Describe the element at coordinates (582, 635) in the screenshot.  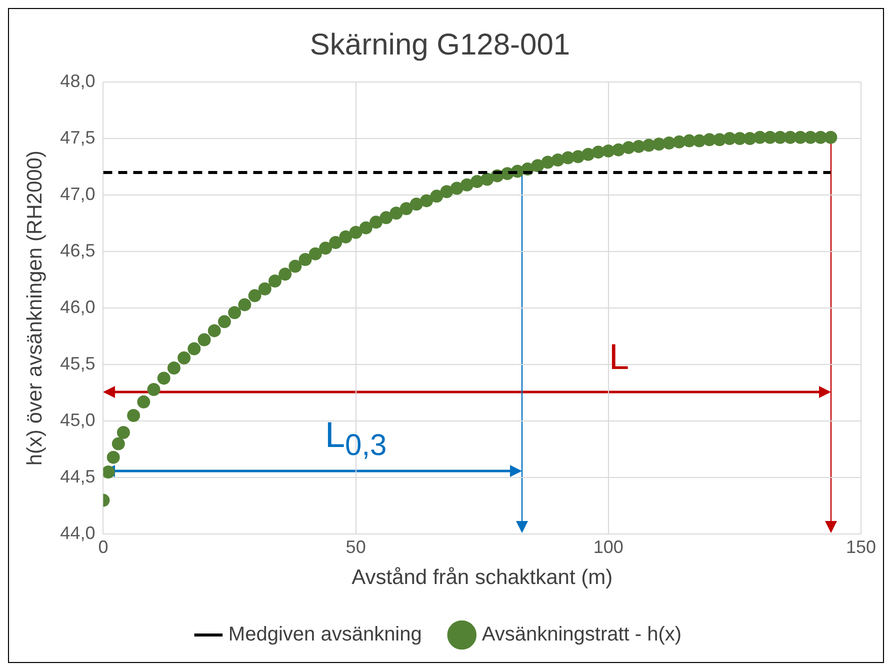
I see `legend-label: Avsänkningstratt - h(x)` at that location.